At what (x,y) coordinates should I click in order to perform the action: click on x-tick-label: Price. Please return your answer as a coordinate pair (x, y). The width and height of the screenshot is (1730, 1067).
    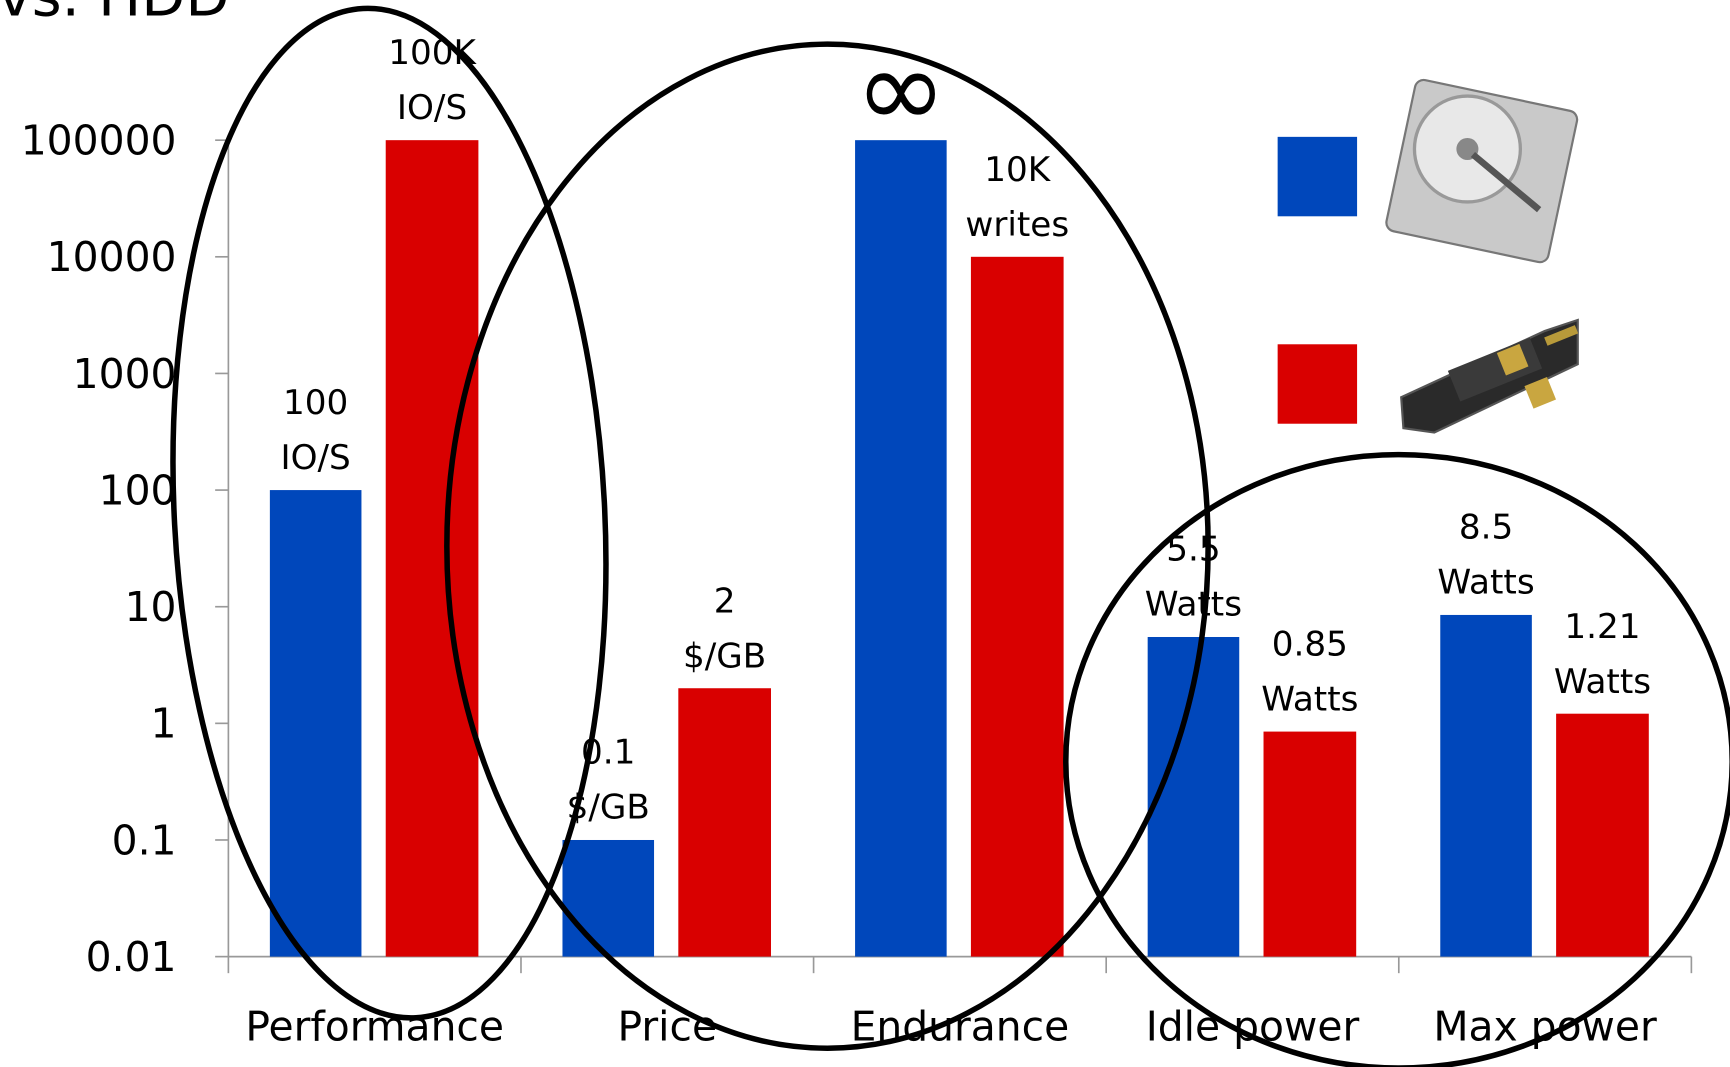
    Looking at the image, I should click on (668, 1026).